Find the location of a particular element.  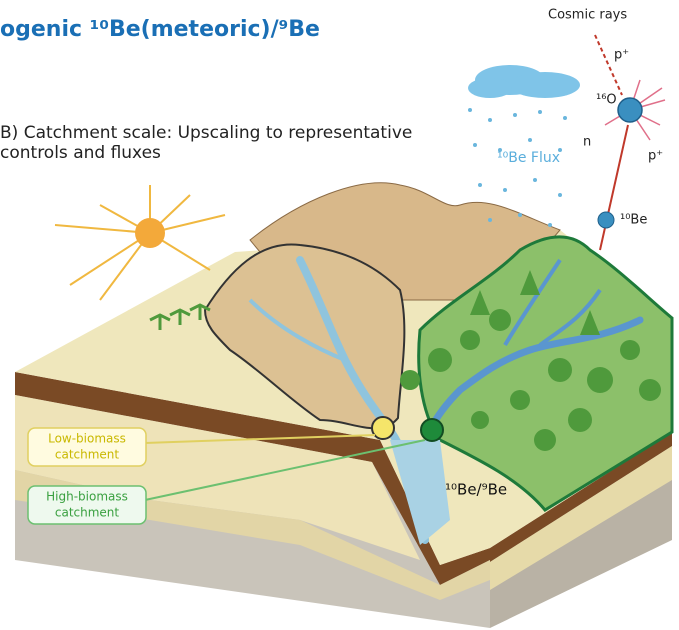

right-sand-layer is located at coordinates (581, 518).